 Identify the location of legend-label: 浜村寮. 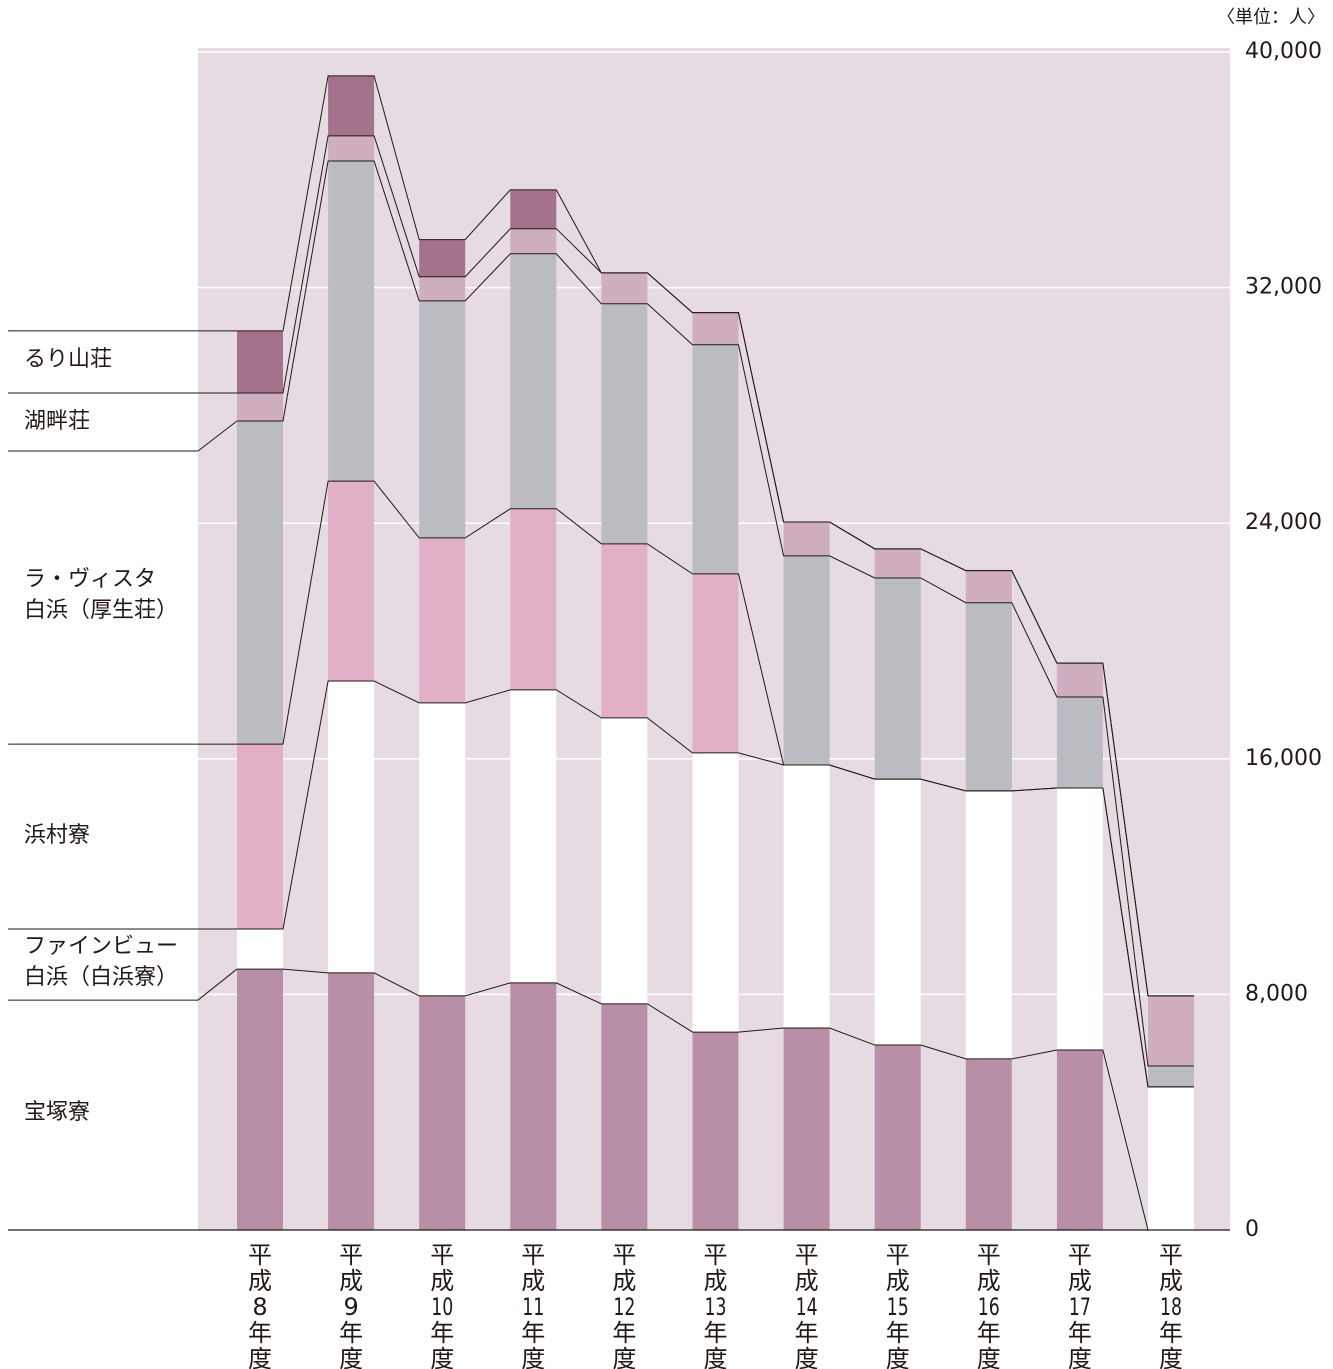
(57, 835).